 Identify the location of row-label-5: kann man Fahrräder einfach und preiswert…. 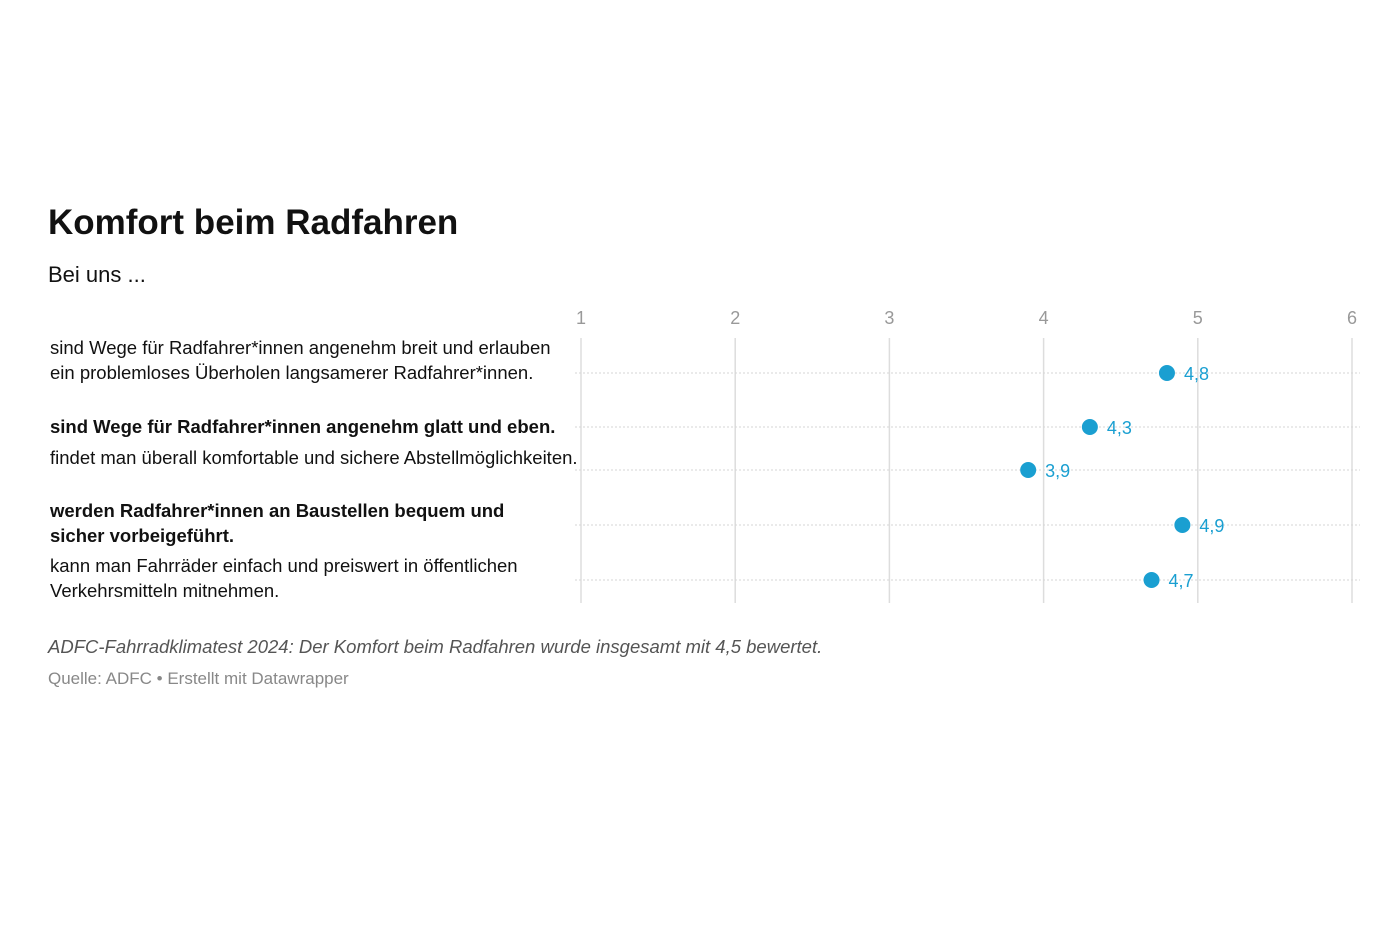
(284, 578).